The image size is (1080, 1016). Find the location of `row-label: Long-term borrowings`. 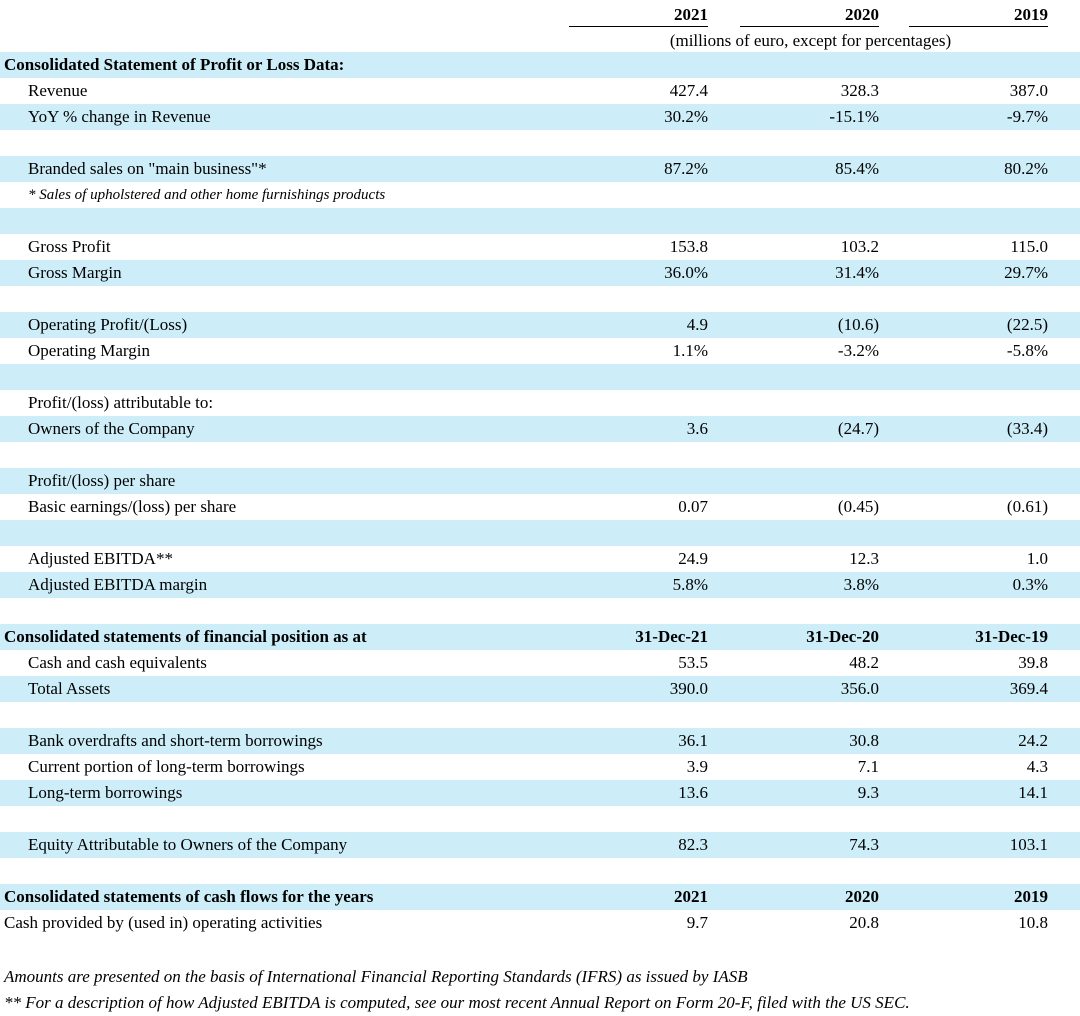

row-label: Long-term borrowings is located at coordinates (105, 792).